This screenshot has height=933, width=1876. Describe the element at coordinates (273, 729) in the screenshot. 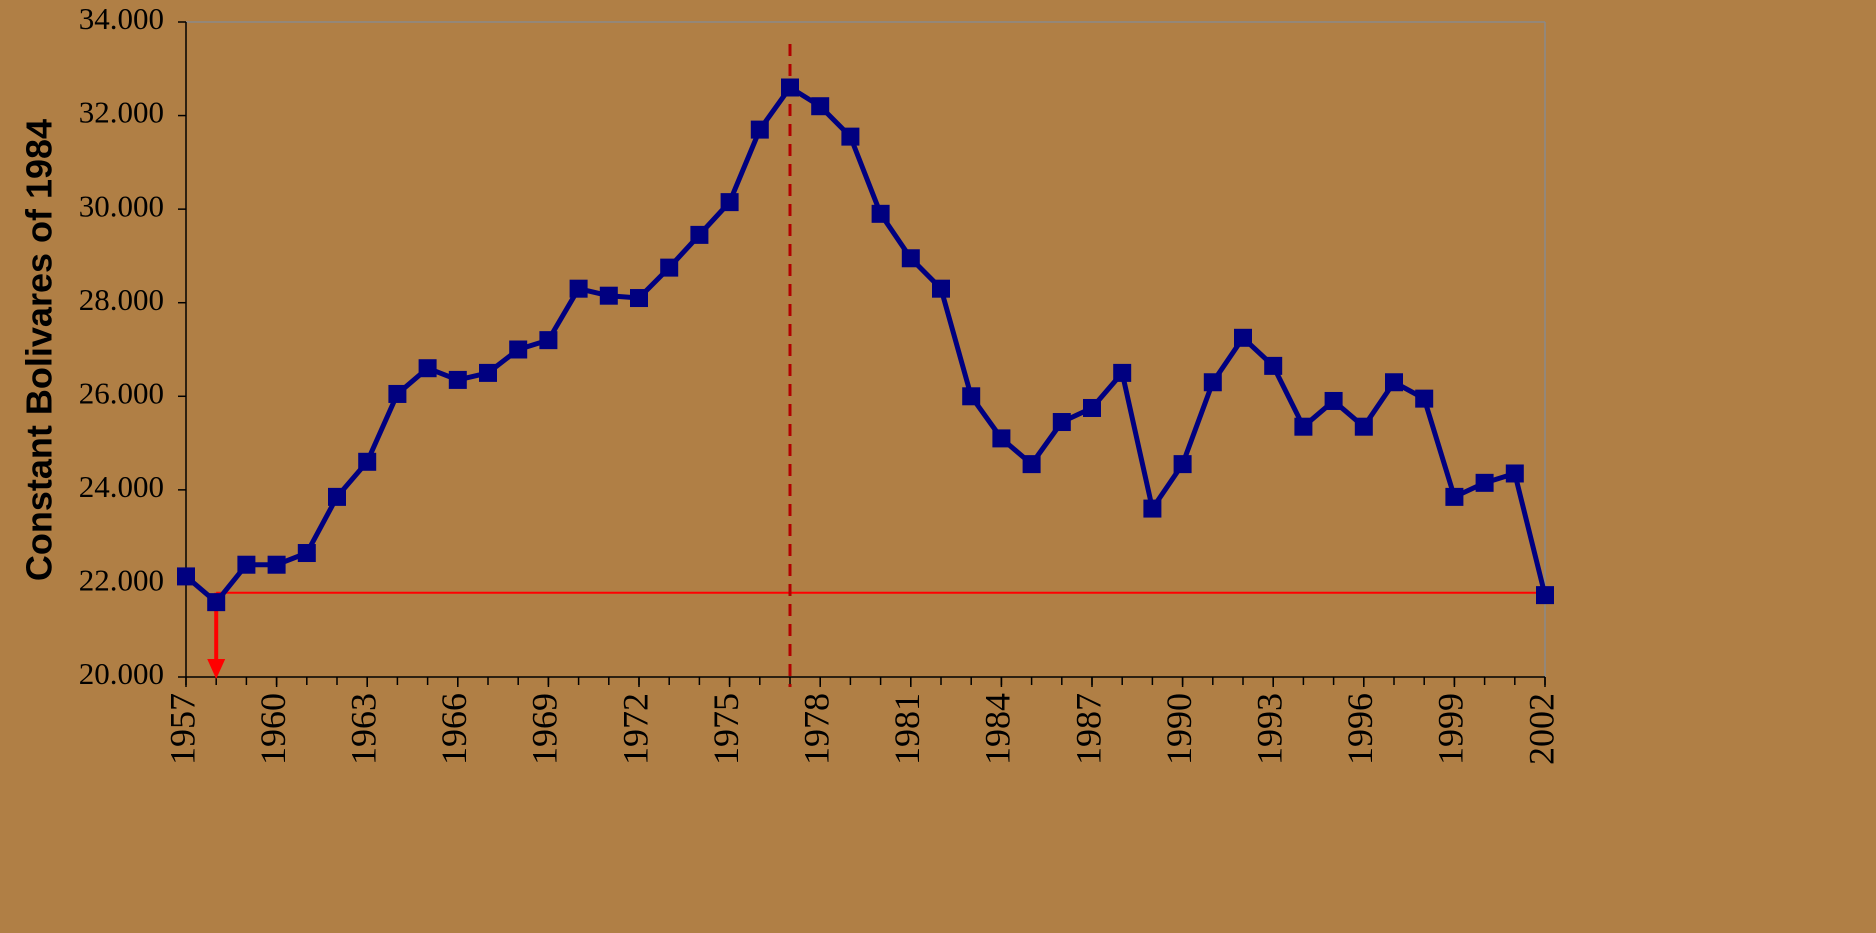

I see `x-tick-label: 1960` at that location.